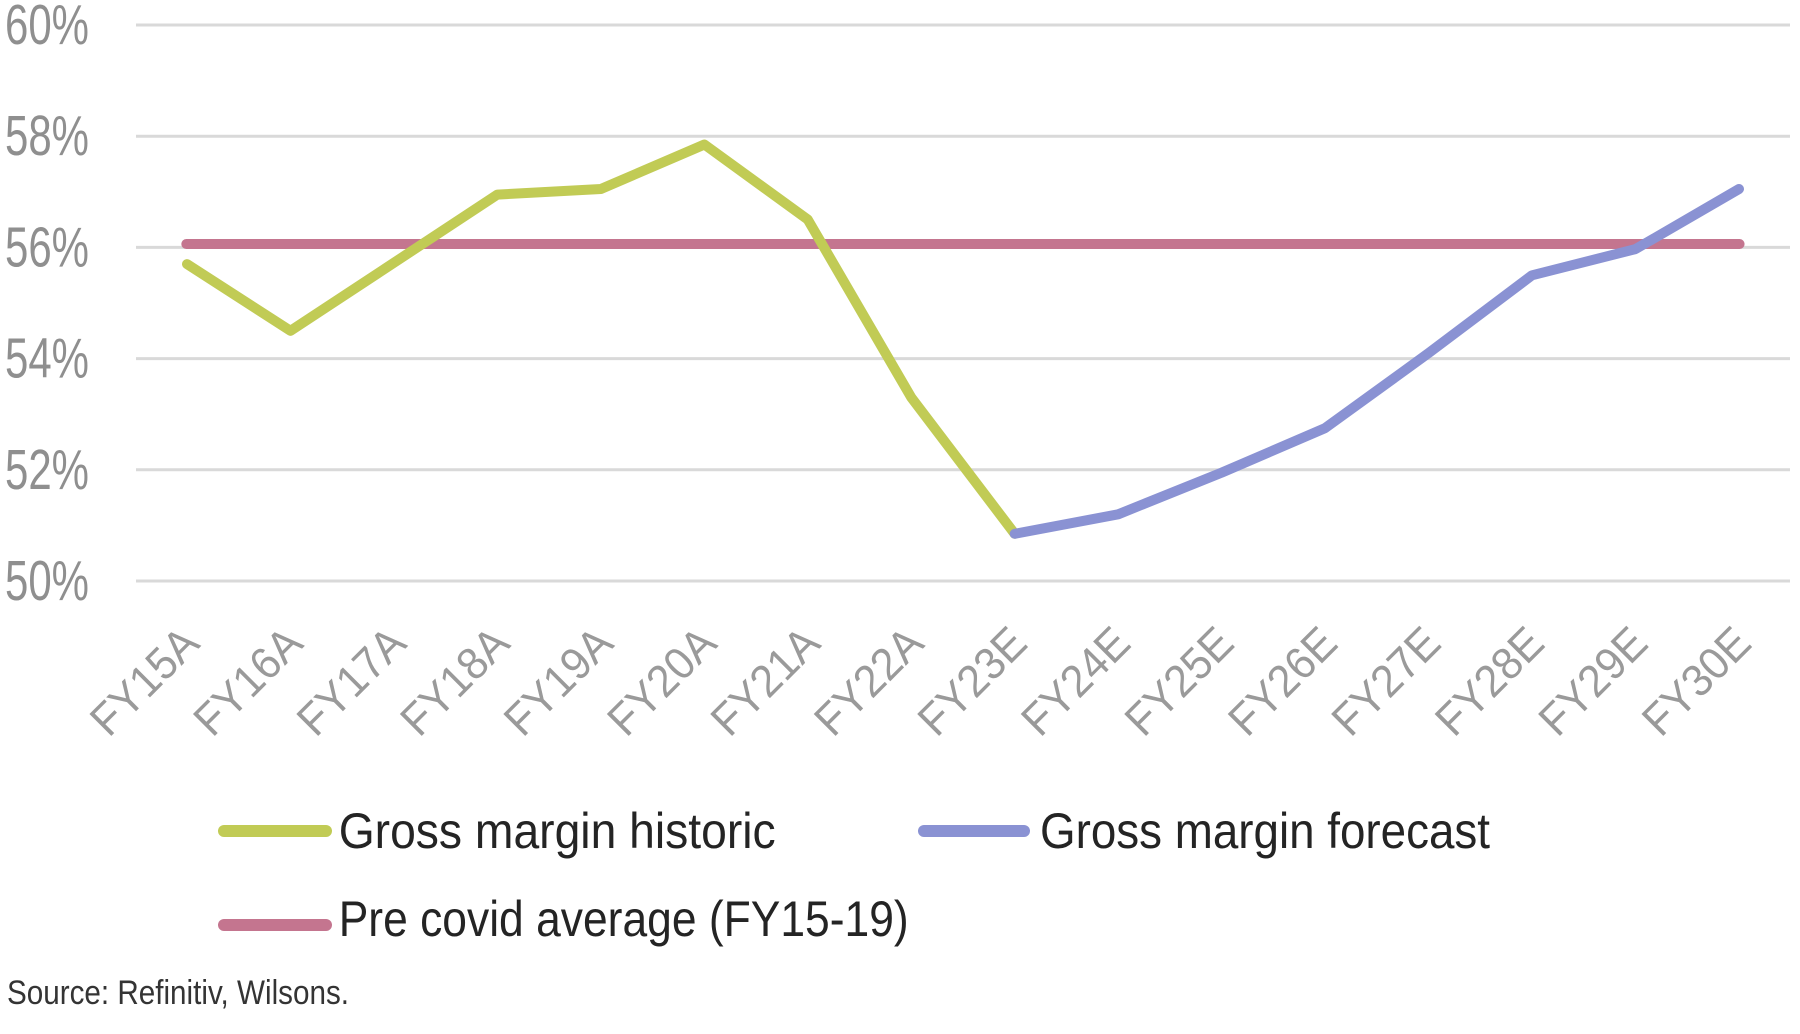 The width and height of the screenshot is (1800, 1034). Describe the element at coordinates (178, 993) in the screenshot. I see `svg-text: Source: Refinitiv, Wilsons.` at that location.